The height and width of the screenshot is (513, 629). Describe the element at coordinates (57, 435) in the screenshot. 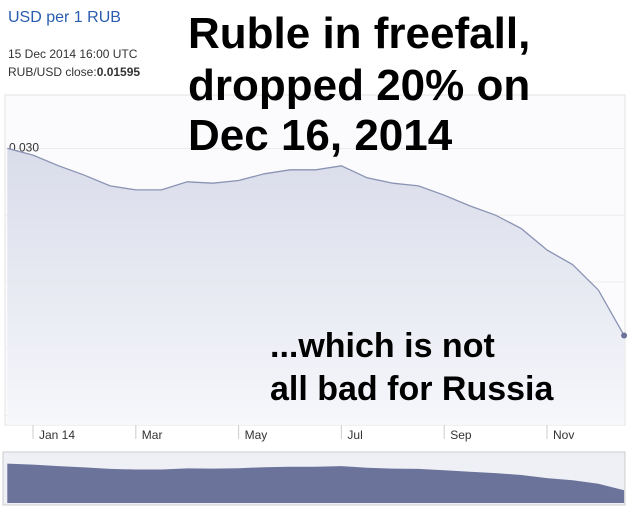

I see `x-tick-label: Jan 14` at that location.